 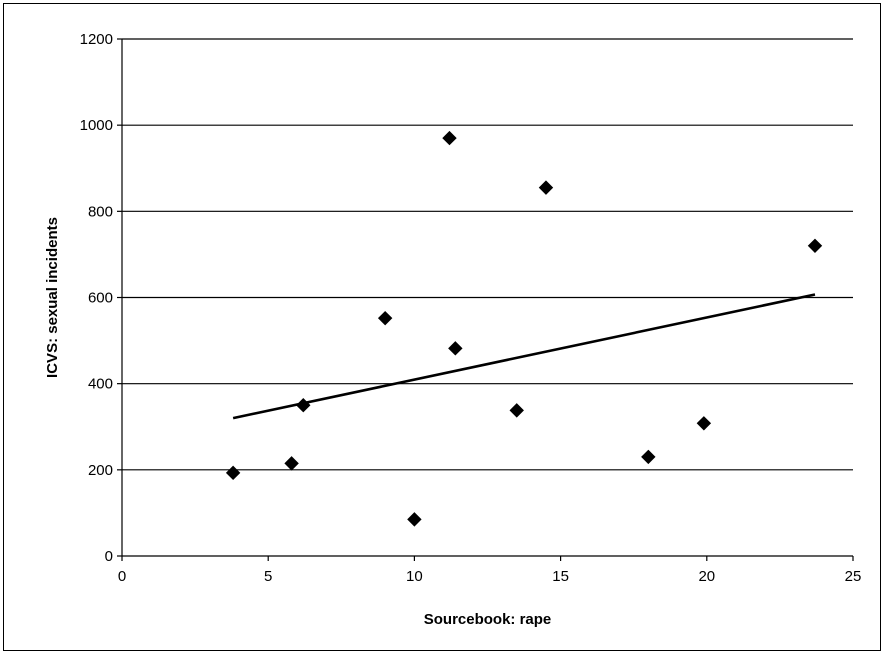 I want to click on y-tick-label-1000: 1000, so click(x=96, y=125).